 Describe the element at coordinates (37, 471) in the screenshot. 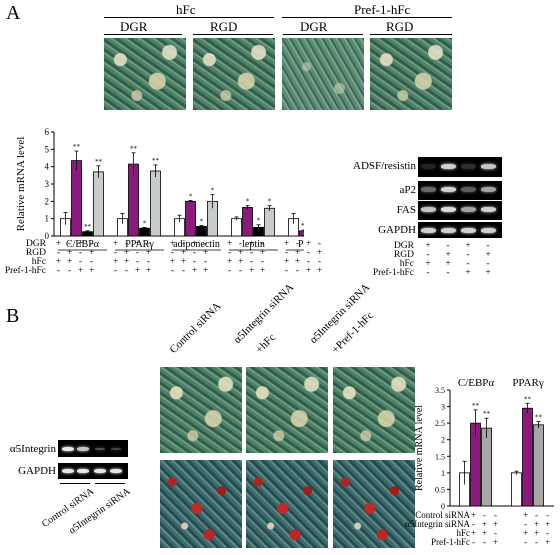

I see `gel-b-label-gapdh: GAPDH` at that location.